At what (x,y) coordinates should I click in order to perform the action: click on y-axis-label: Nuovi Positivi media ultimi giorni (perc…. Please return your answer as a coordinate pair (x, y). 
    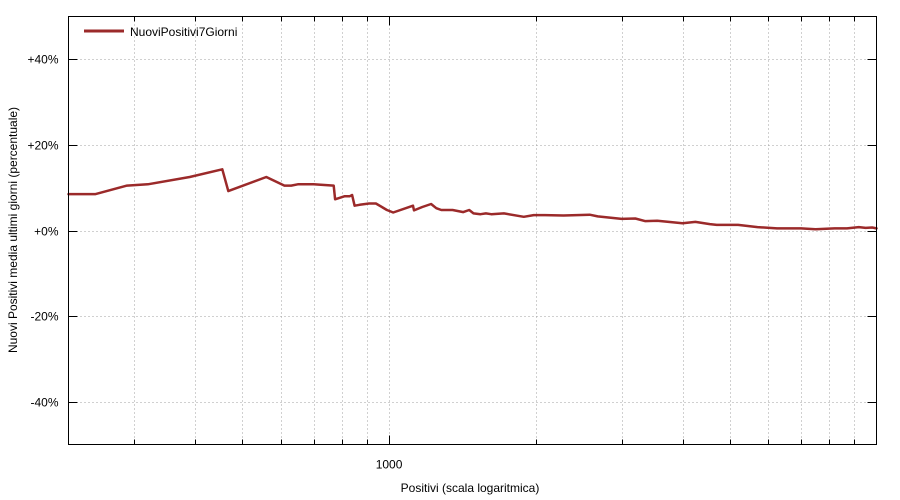
    Looking at the image, I should click on (13, 230).